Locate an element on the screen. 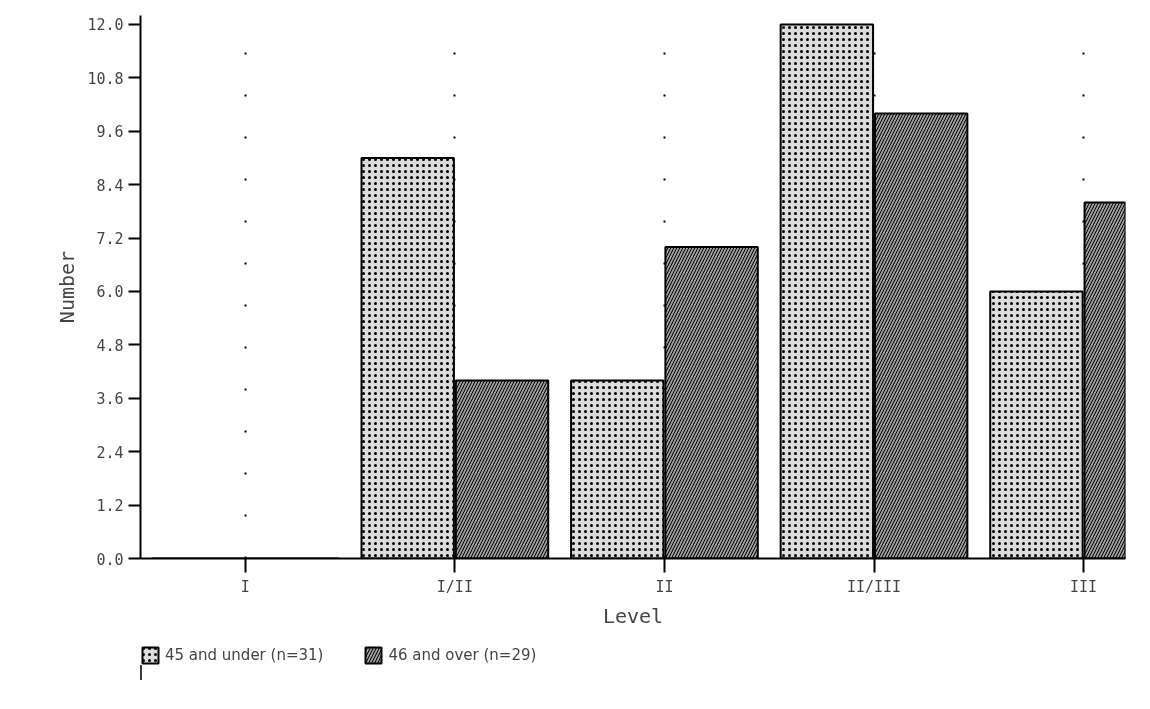 The height and width of the screenshot is (709, 1150). x-tick-label: III is located at coordinates (1084, 586).